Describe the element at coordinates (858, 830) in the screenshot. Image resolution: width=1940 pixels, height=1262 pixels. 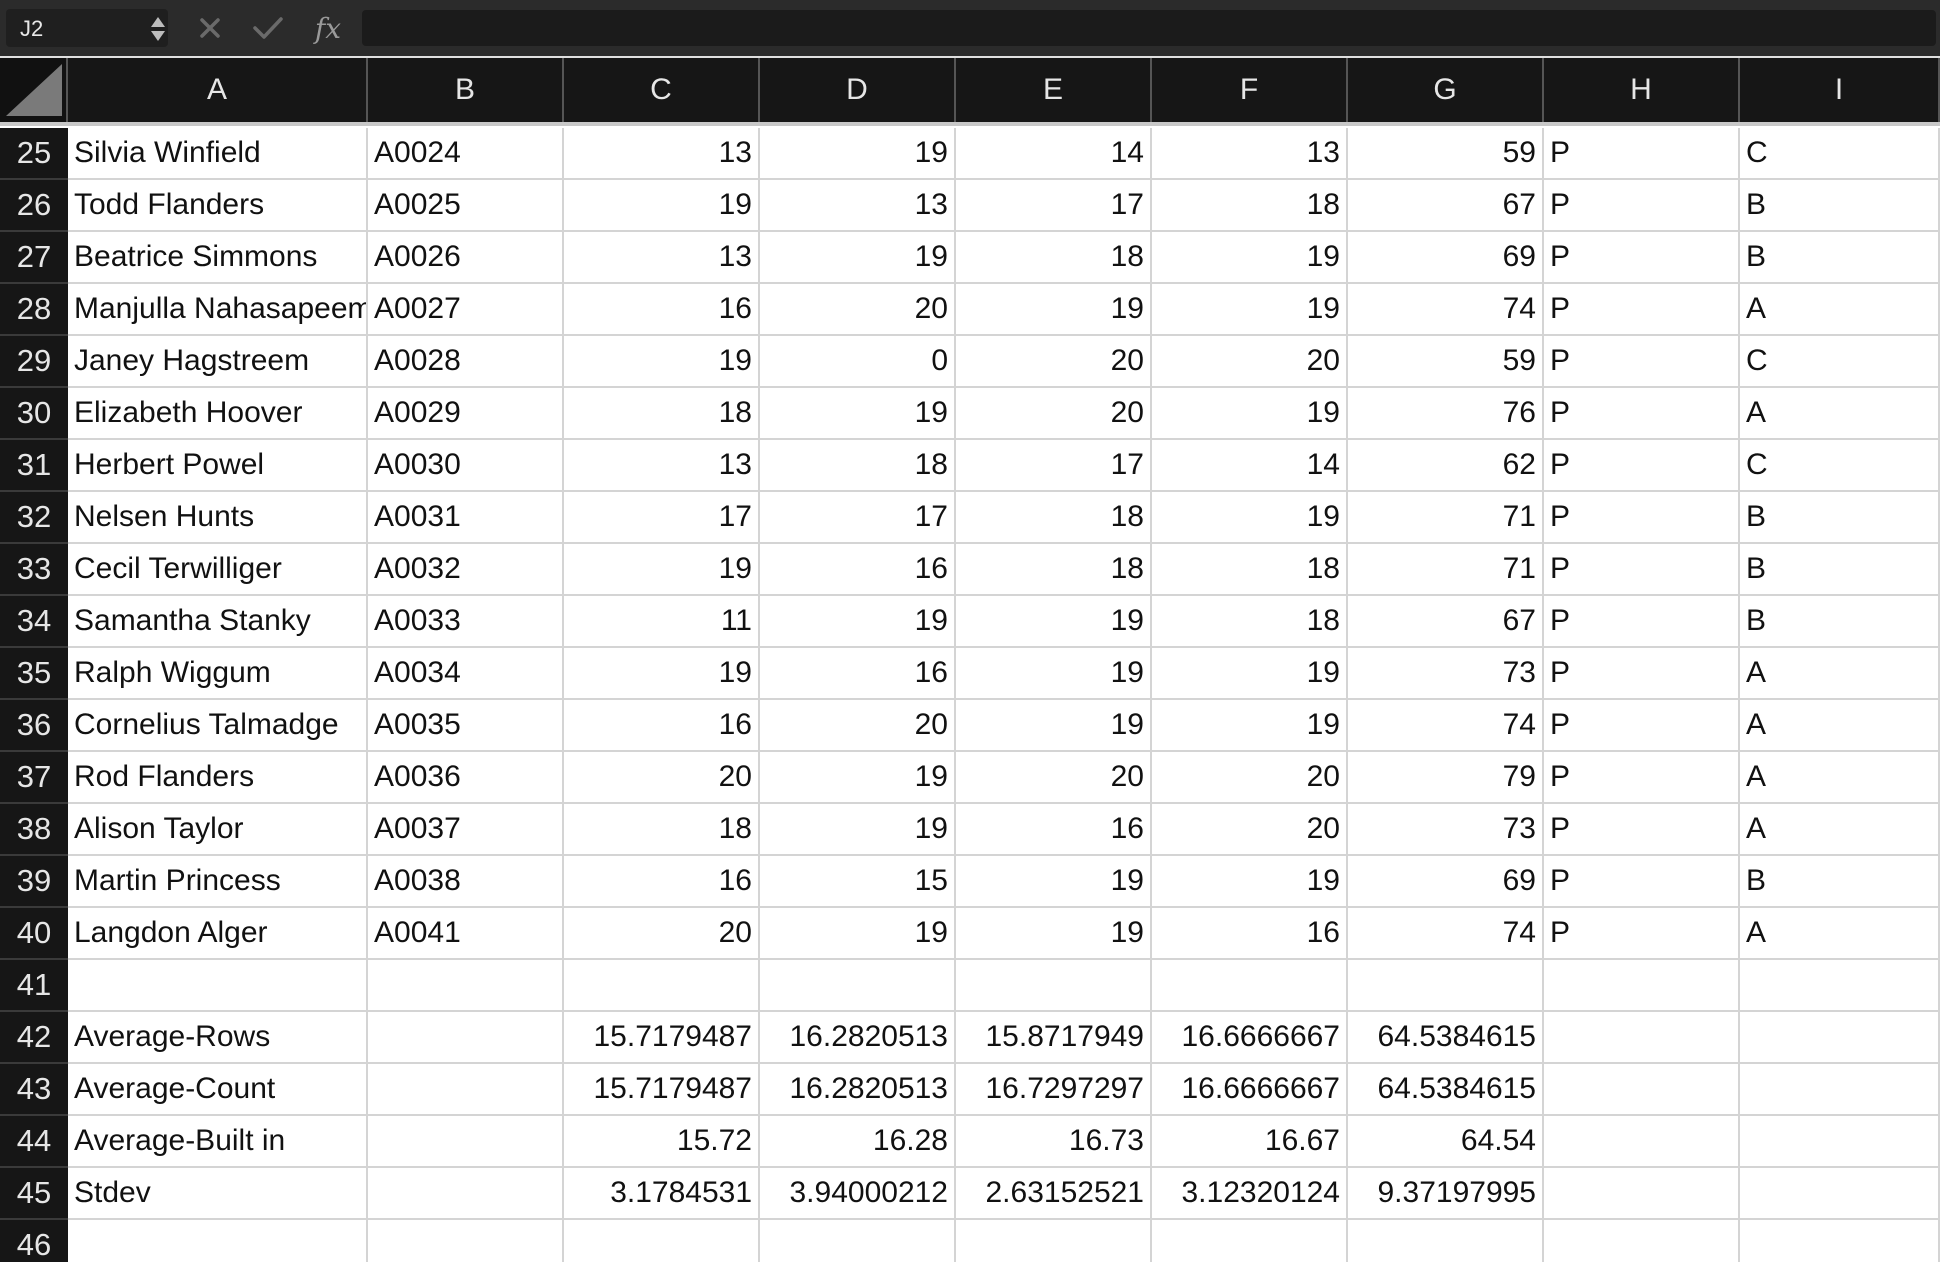
I see `cell-d38: 19` at that location.